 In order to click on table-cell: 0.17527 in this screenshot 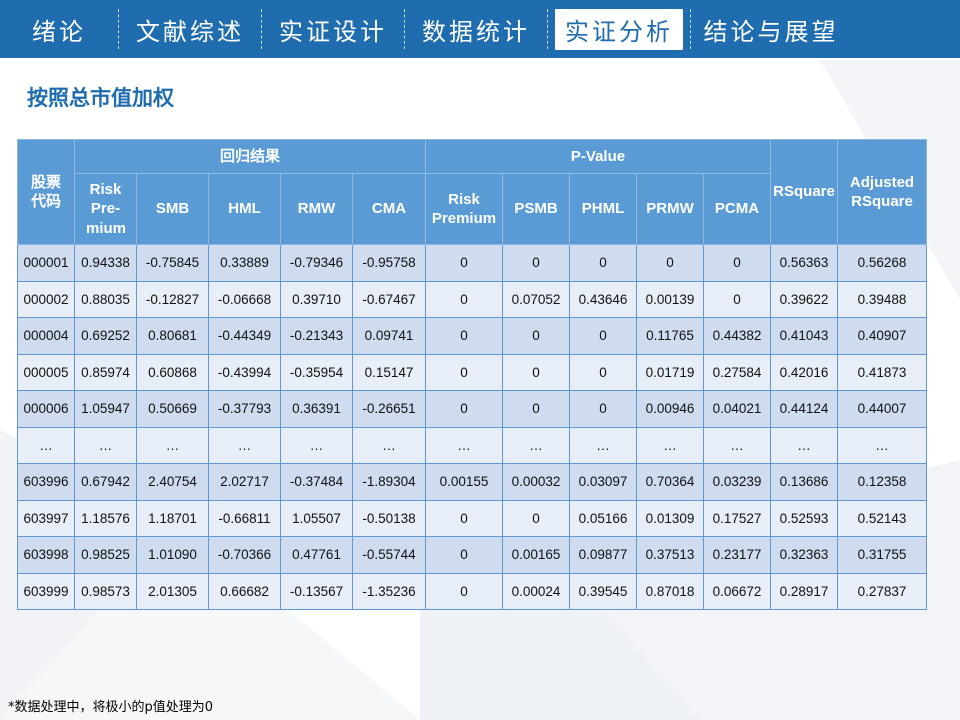, I will do `click(737, 518)`.